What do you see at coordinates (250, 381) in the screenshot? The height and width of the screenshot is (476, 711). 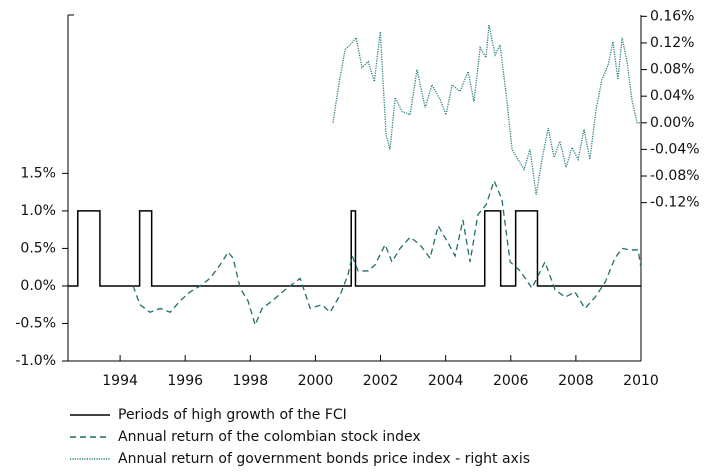 I see `x-tick-label: 1998` at bounding box center [250, 381].